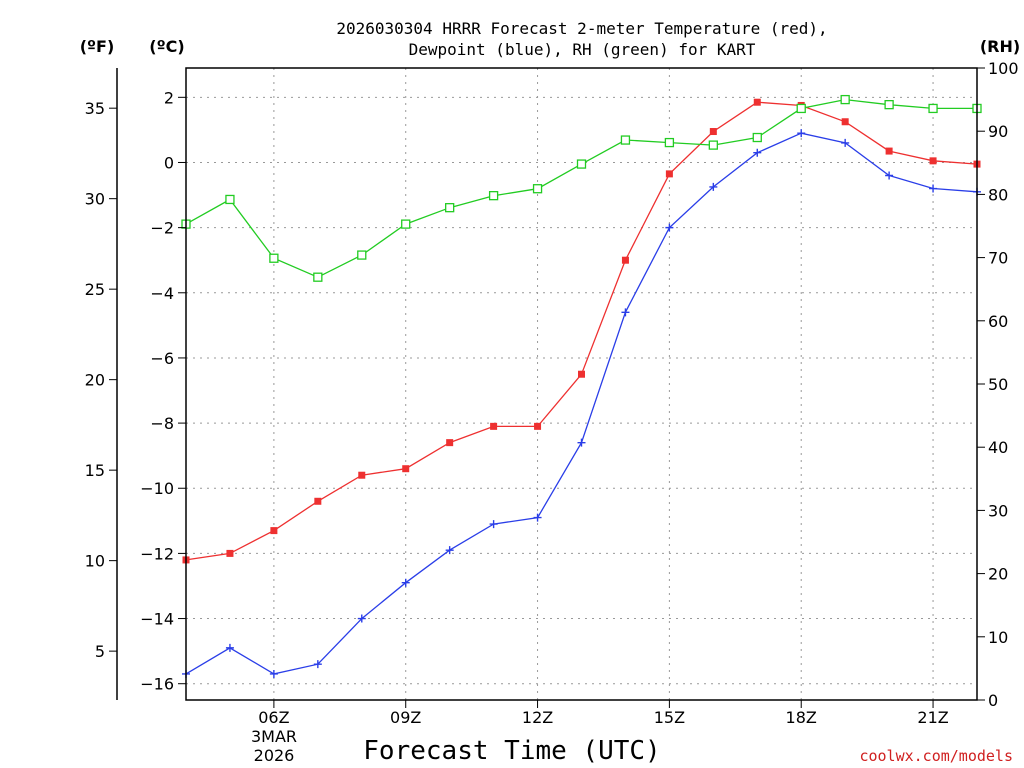 Image resolution: width=1024 pixels, height=768 pixels. I want to click on fahrenheit-tick-label: 30, so click(95, 199).